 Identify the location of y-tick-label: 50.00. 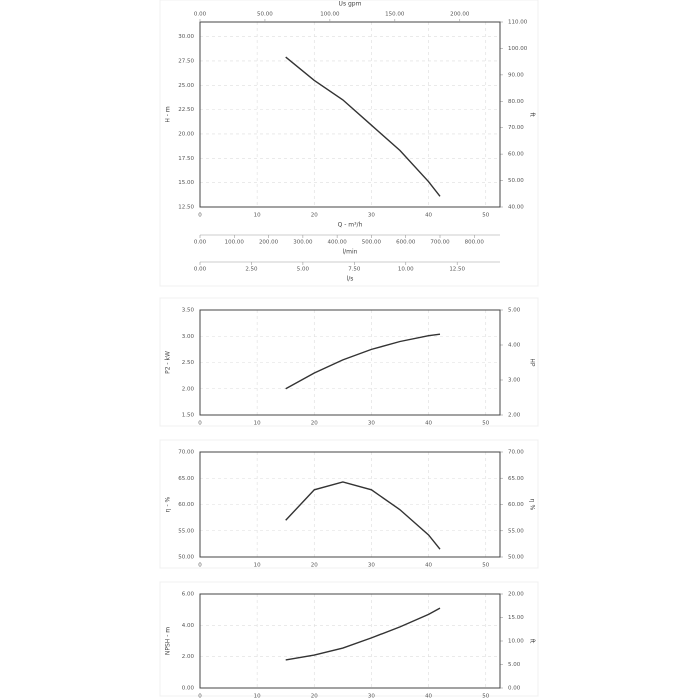
(186, 558).